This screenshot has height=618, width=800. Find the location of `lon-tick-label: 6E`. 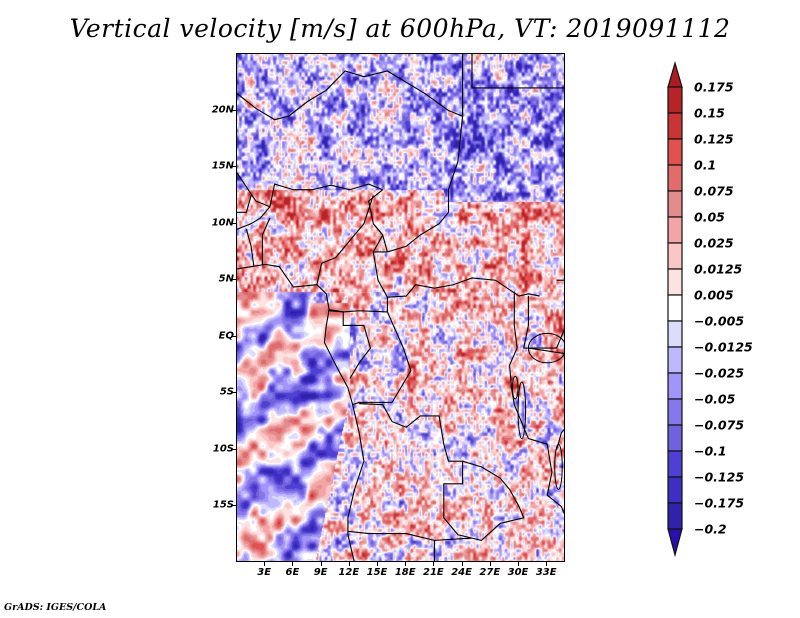

lon-tick-label: 6E is located at coordinates (292, 572).